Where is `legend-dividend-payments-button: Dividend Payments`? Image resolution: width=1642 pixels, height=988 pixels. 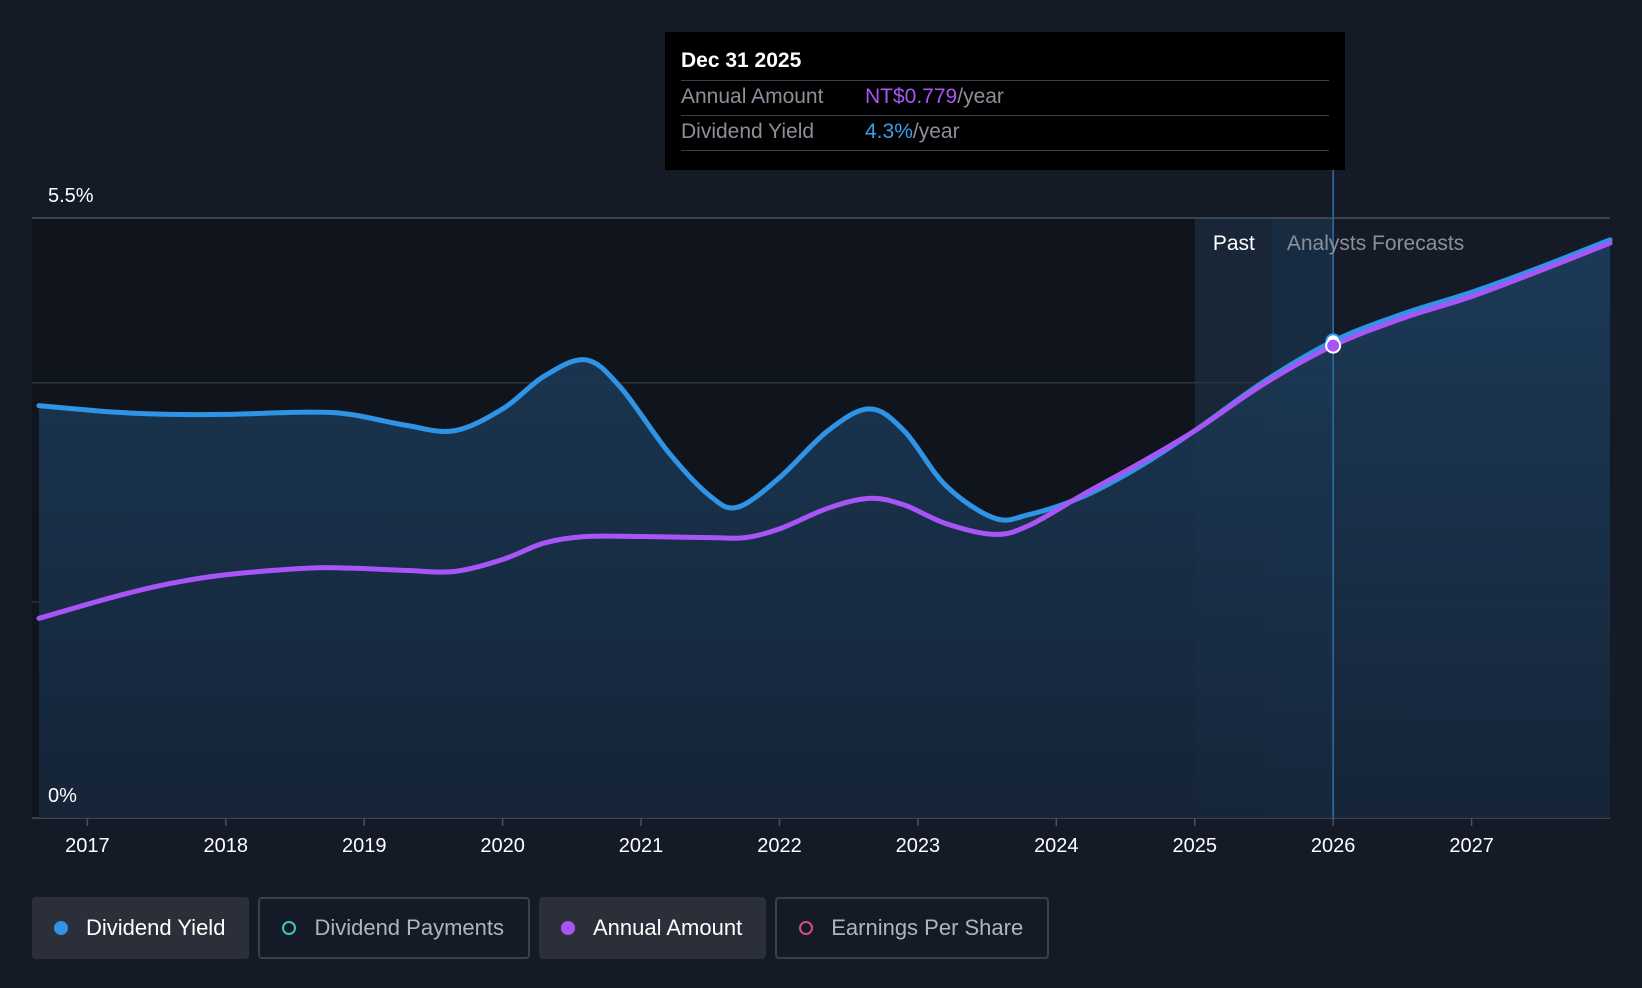
legend-dividend-payments-button: Dividend Payments is located at coordinates (394, 928).